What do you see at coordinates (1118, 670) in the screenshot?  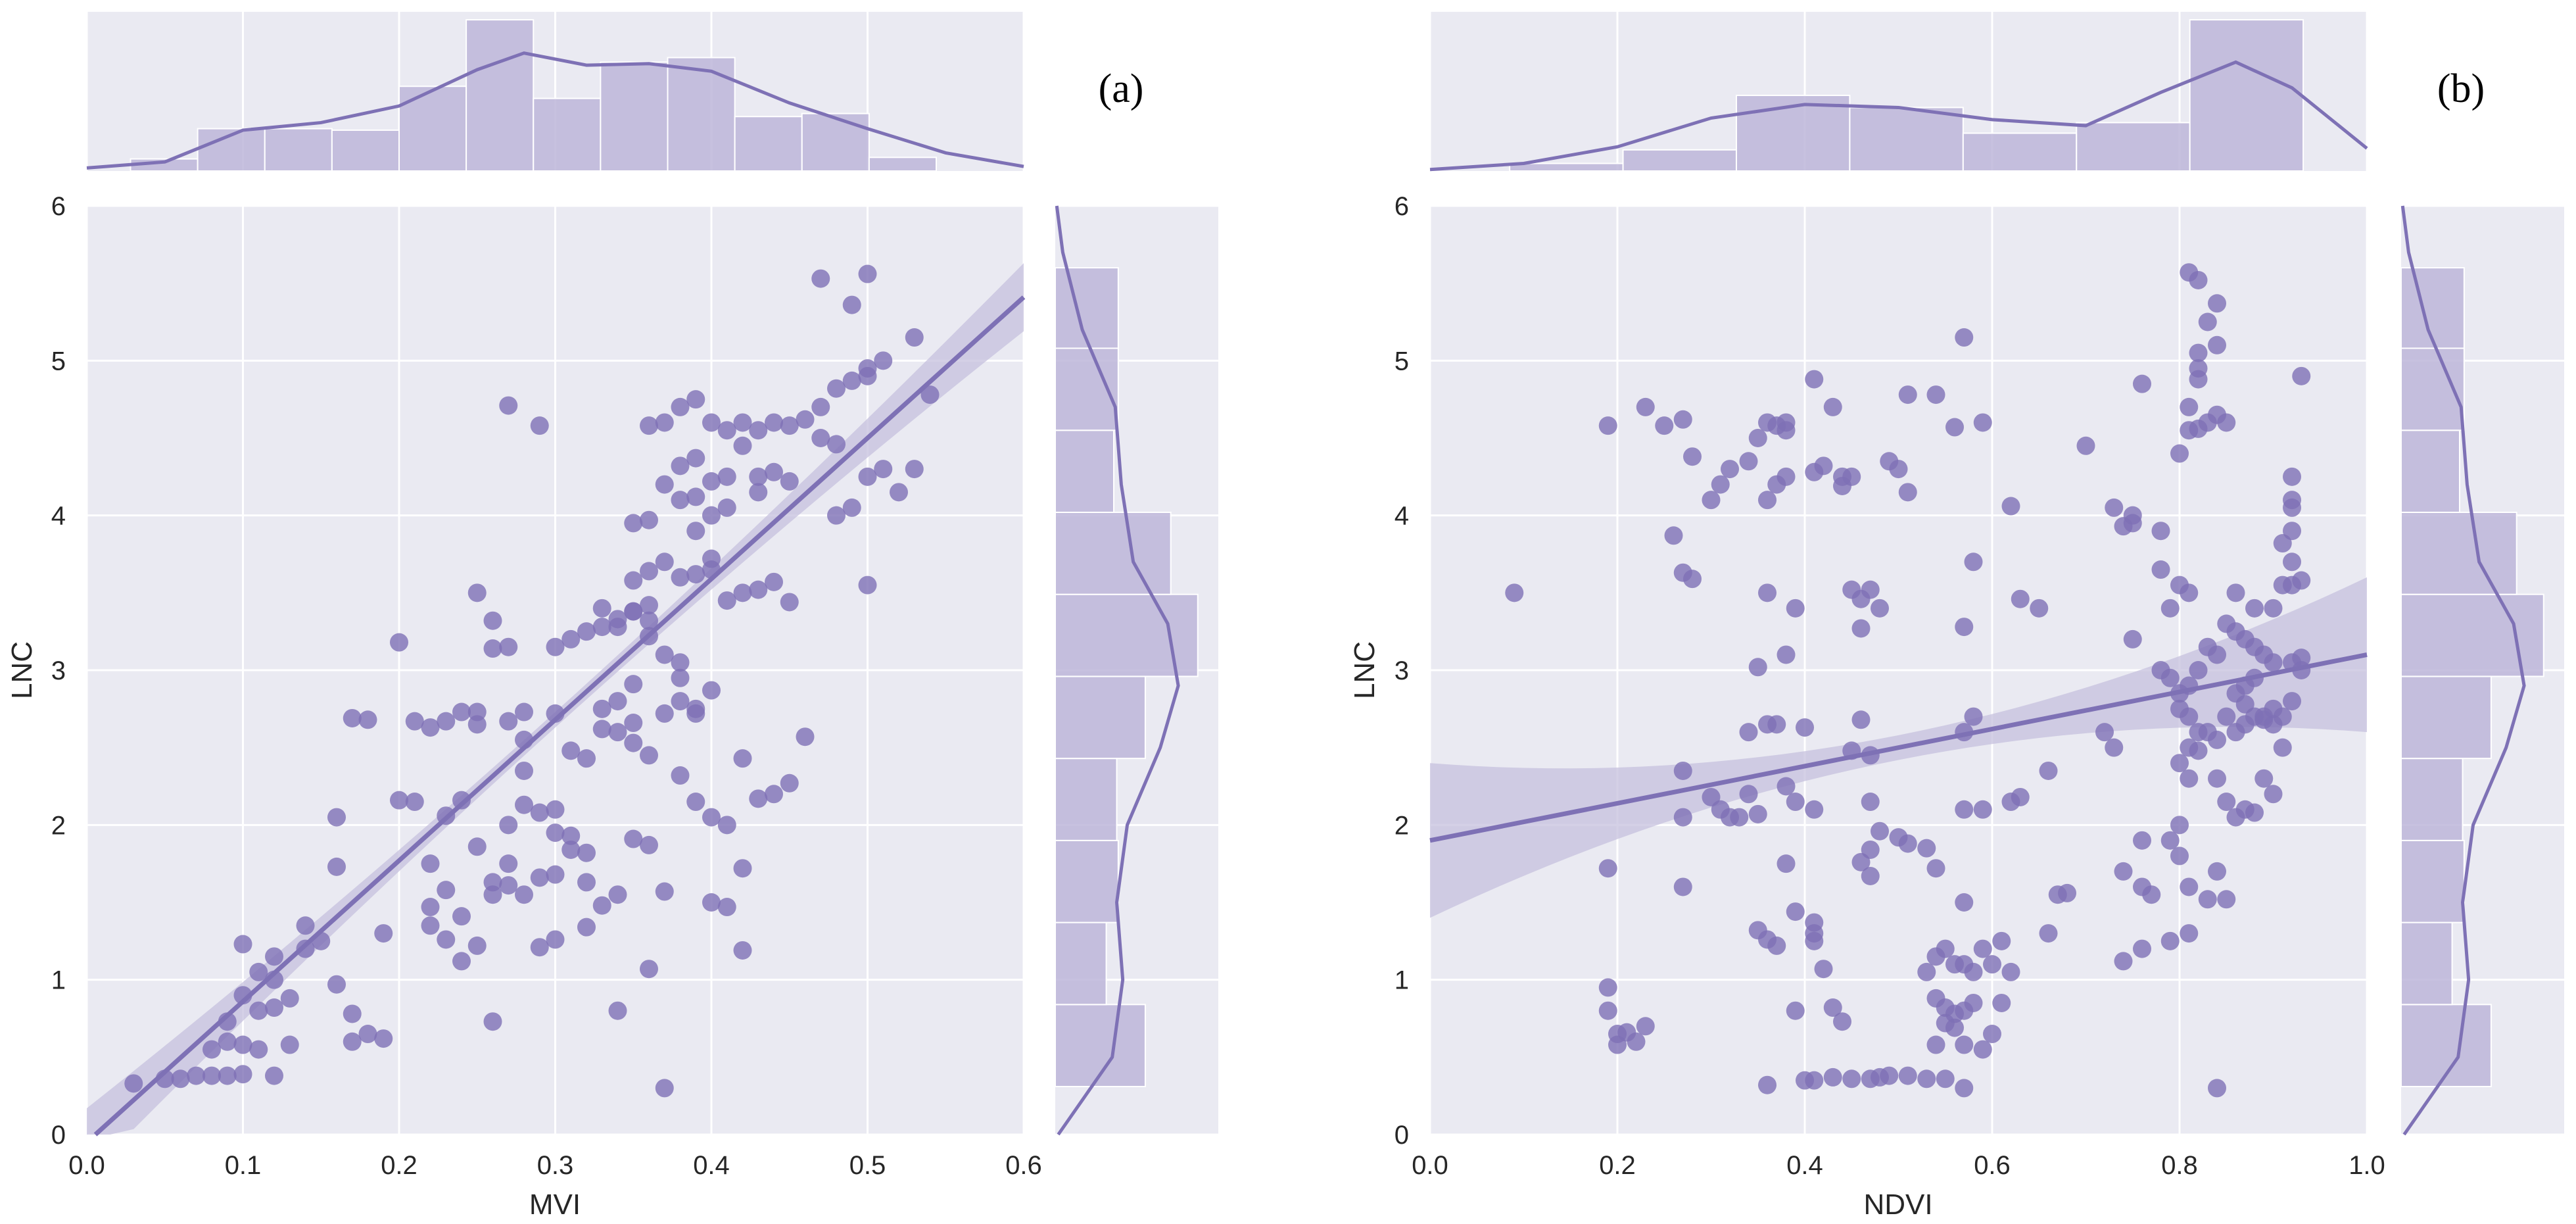 I see `panel-a-right-kde-line` at bounding box center [1118, 670].